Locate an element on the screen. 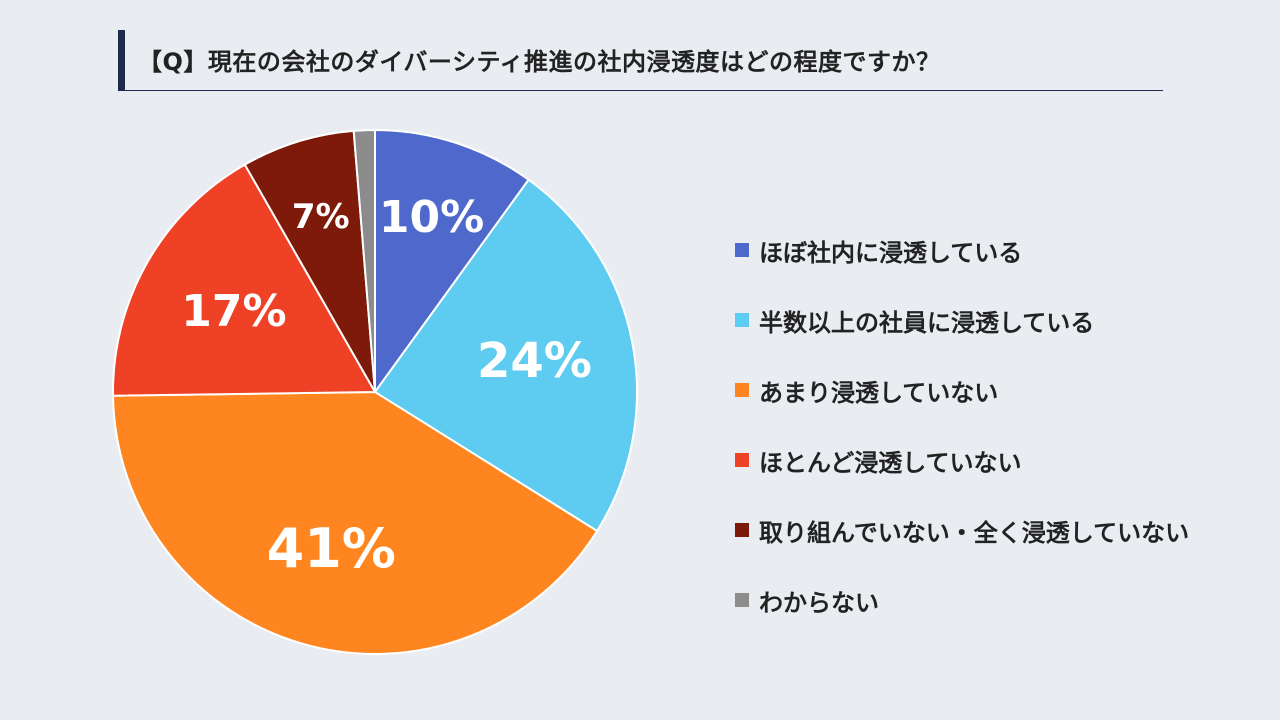 The image size is (1280, 720). legend-item-4: 取り組んでいない・全く浸透していない is located at coordinates (1000, 530).